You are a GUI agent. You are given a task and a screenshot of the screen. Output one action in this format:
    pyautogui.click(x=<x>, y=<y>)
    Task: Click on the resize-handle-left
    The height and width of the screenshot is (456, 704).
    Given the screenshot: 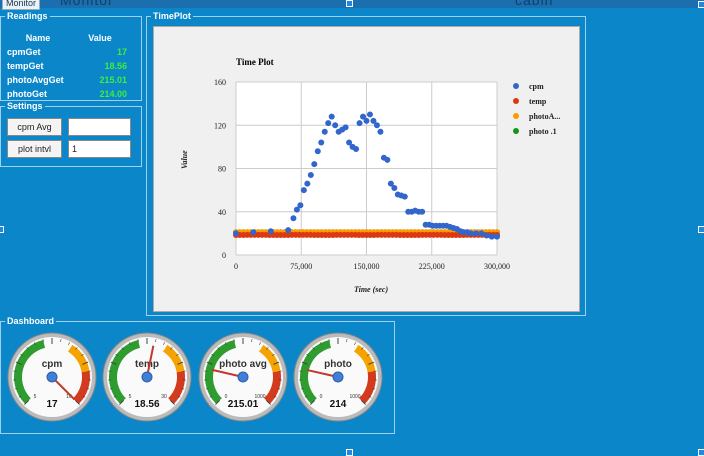 What is the action you would take?
    pyautogui.click(x=2, y=229)
    